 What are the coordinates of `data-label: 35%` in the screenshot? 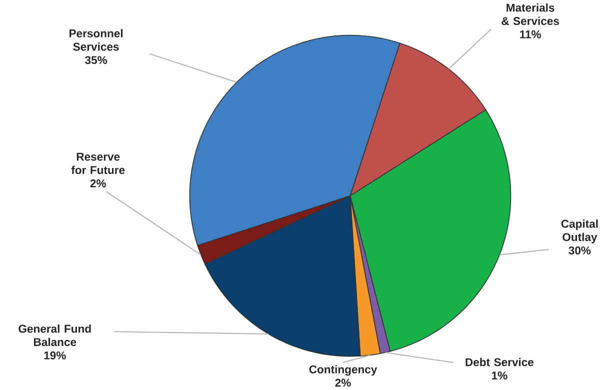 It's located at (96, 60).